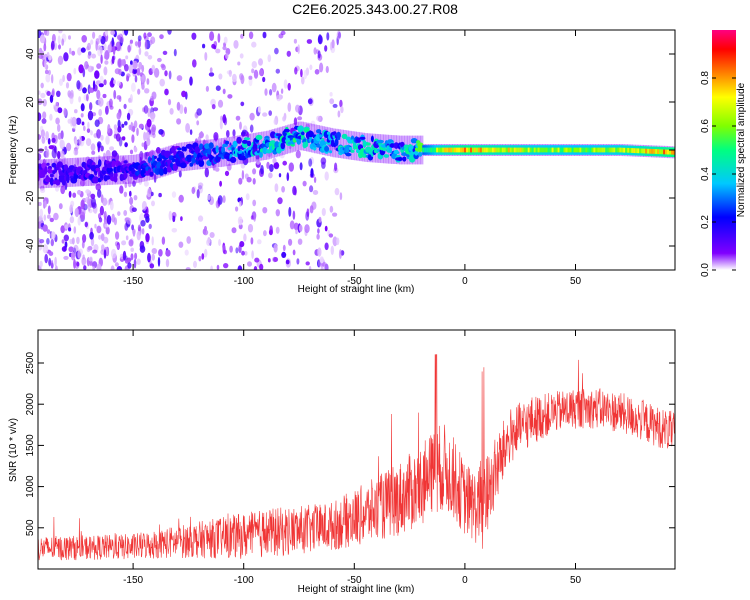 The width and height of the screenshot is (750, 600). I want to click on colorbar-ticks: 0.0 0.2 0.4 0.6 0.8, so click(718, 174).